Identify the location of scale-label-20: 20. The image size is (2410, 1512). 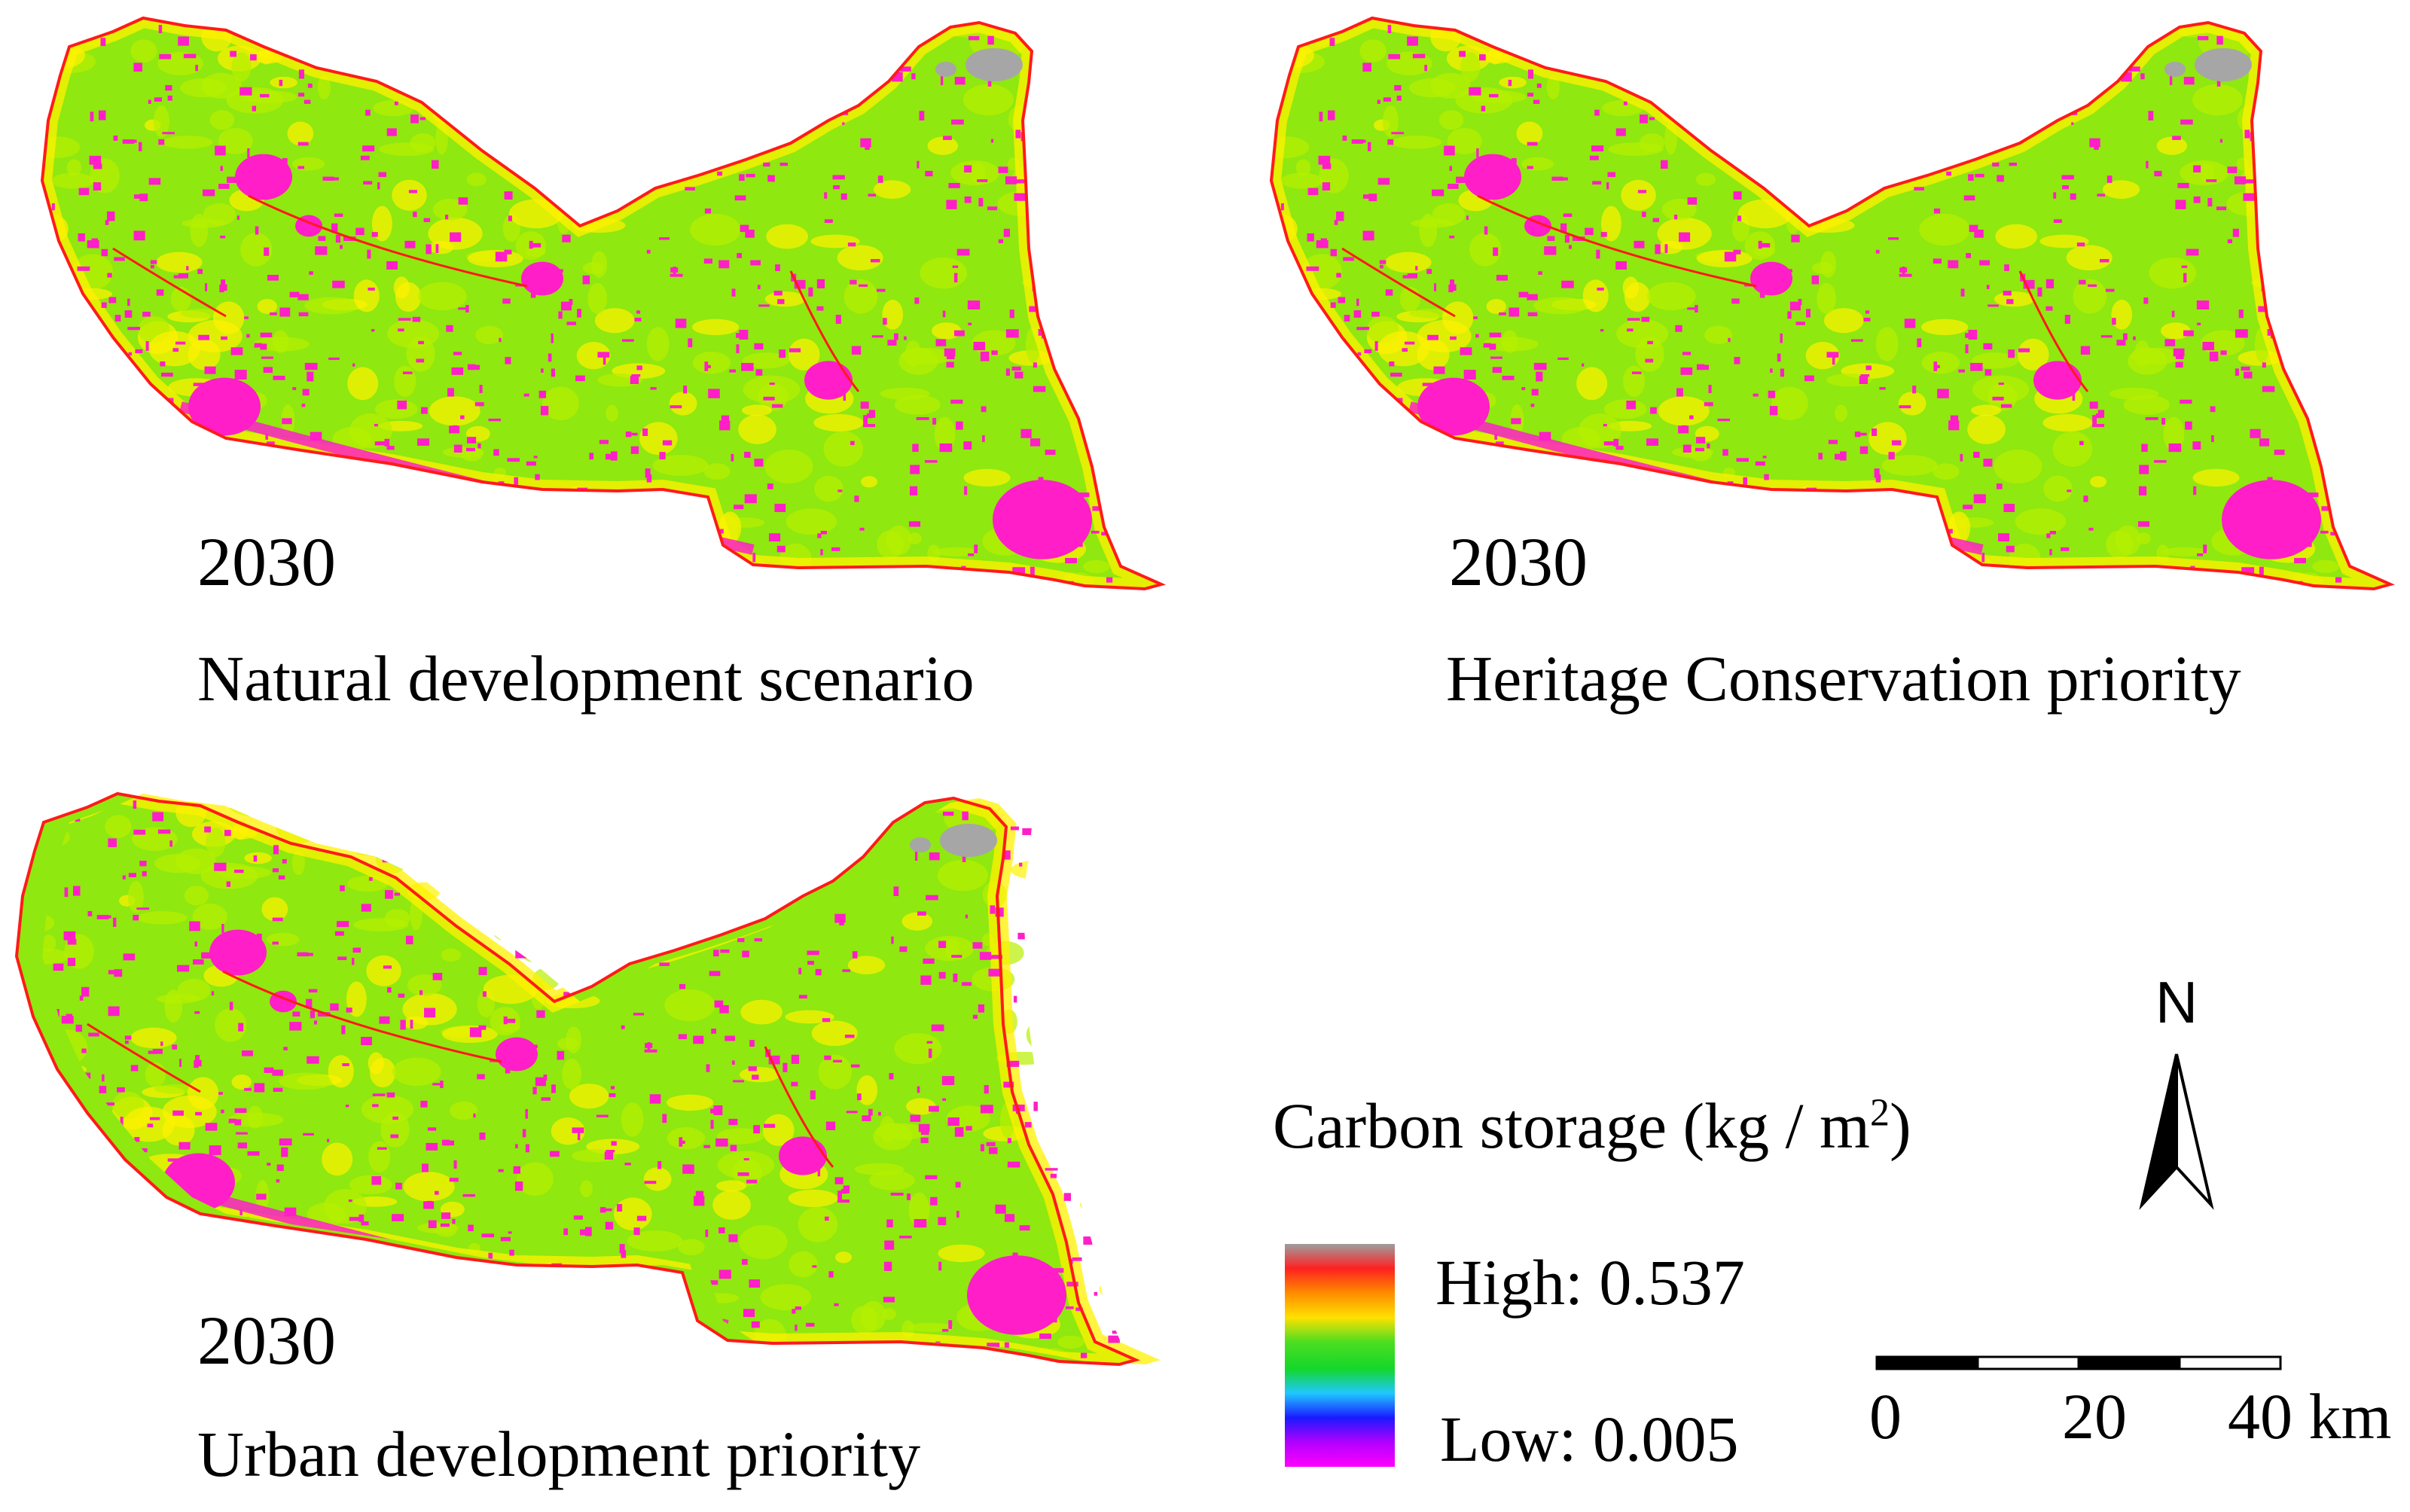
(2094, 1417).